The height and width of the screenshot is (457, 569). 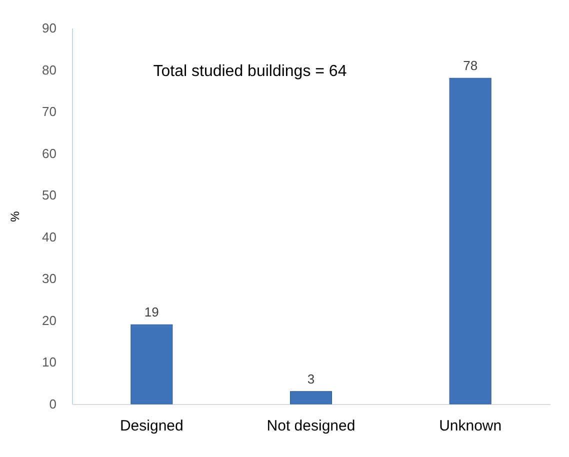 I want to click on x-tick-label: Not designed, so click(x=311, y=426).